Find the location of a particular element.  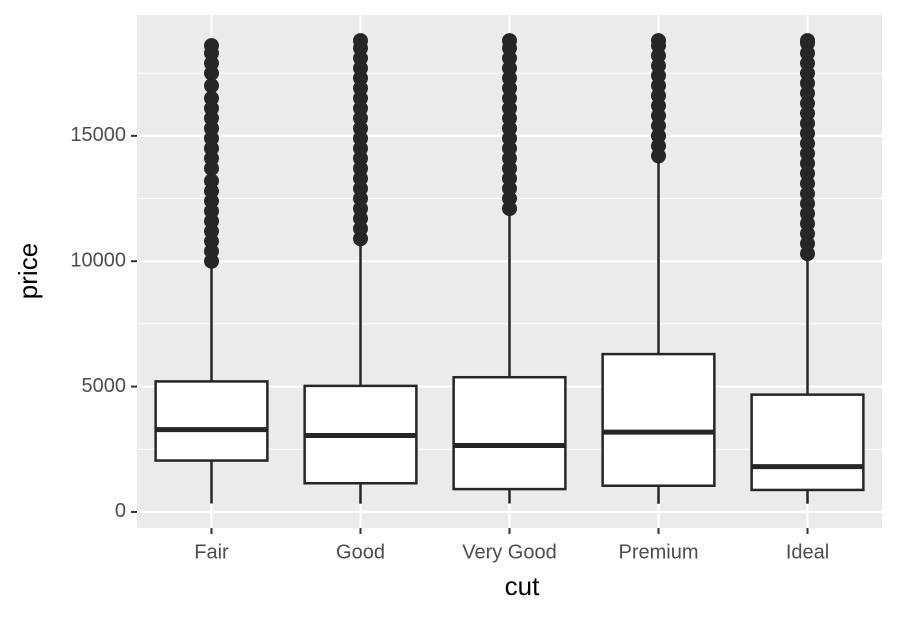

y-tick-label: 10000 is located at coordinates (98, 261).